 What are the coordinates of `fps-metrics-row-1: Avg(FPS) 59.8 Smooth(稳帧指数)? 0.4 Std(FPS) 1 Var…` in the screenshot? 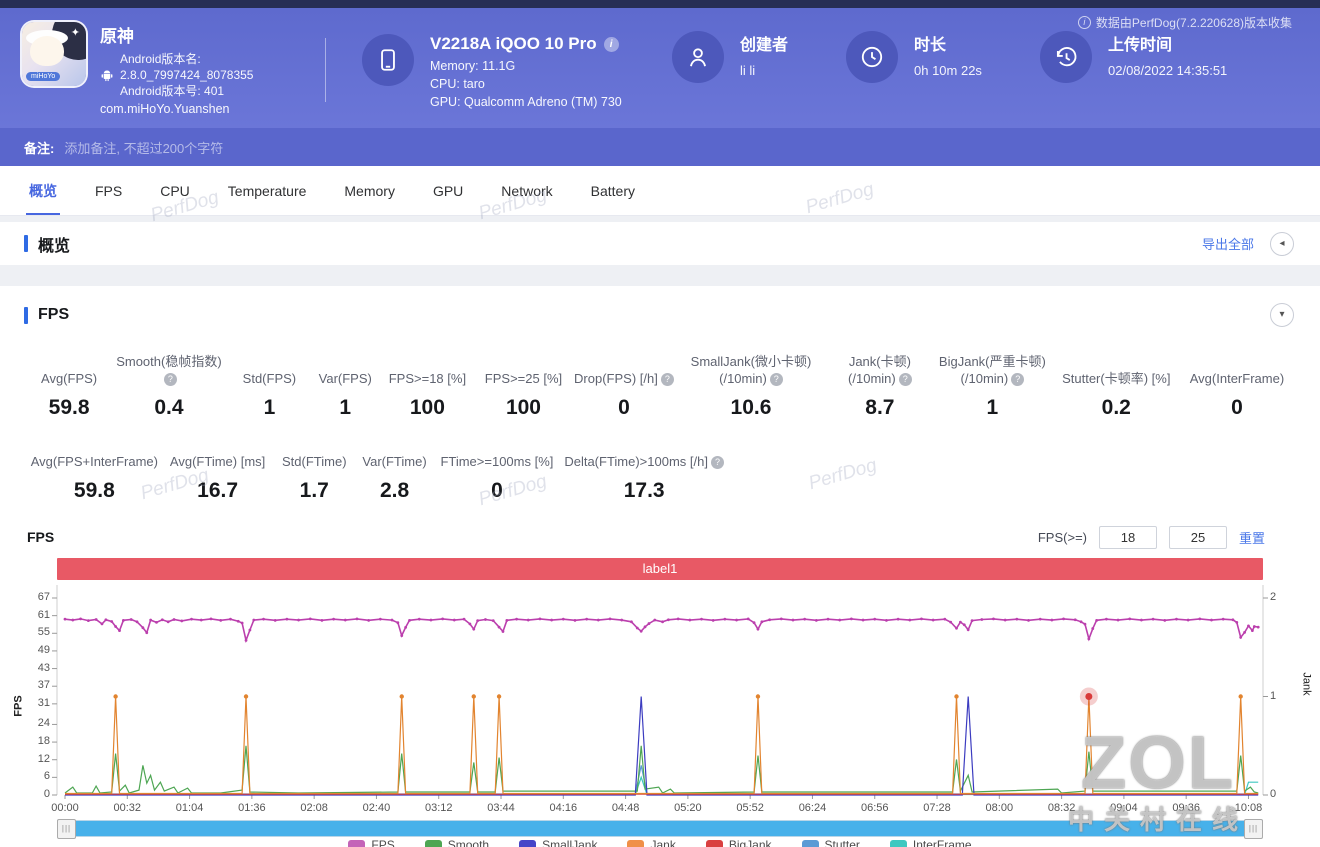 It's located at (660, 386).